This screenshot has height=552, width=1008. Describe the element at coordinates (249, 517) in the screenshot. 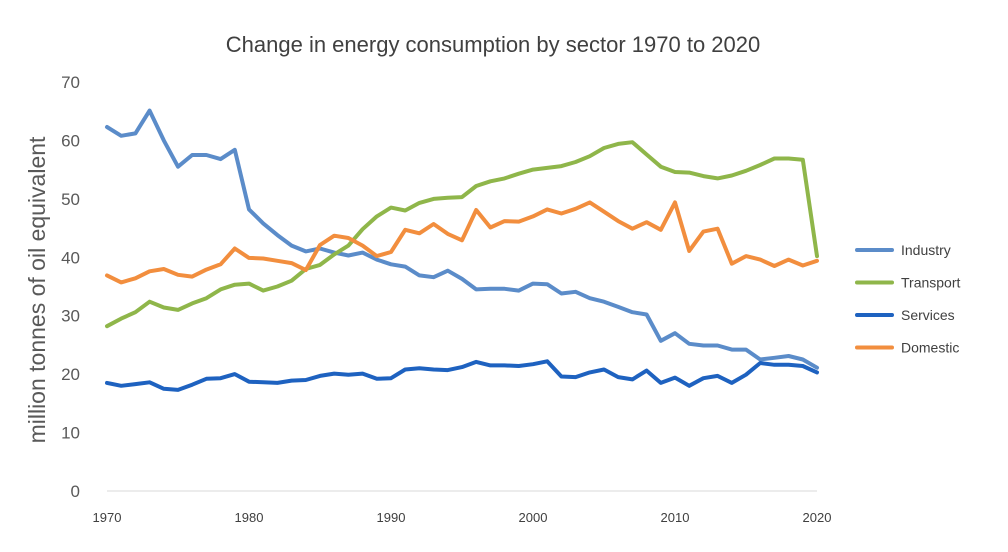

I see `x-tick-label: 1980` at that location.